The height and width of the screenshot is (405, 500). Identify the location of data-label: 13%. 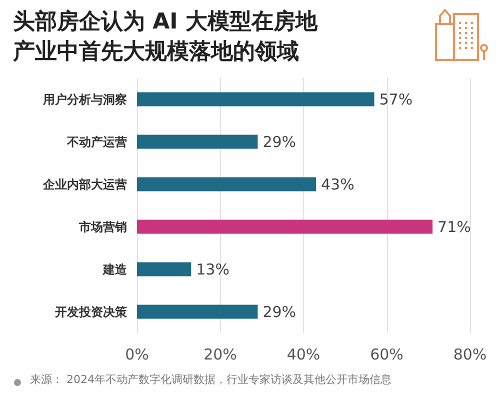
(213, 269).